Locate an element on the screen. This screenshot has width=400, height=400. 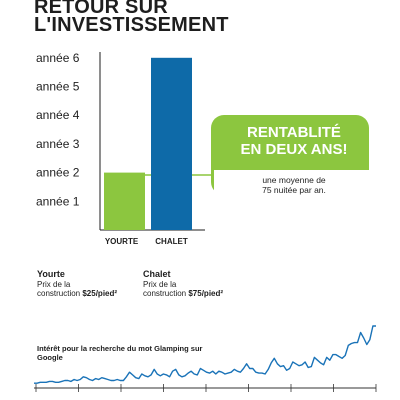
chalet-price: $75/pied² is located at coordinates (206, 293).